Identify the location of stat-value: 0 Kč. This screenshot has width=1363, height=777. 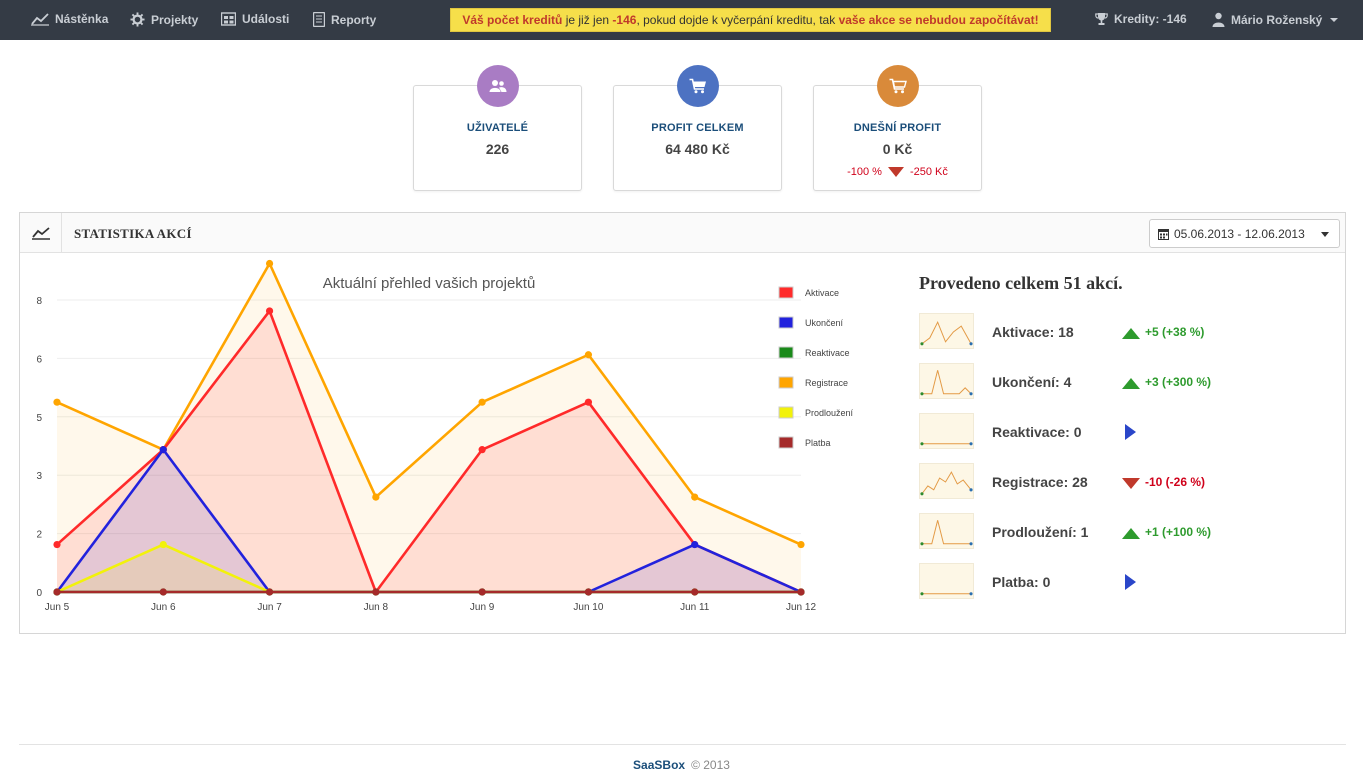
(897, 149).